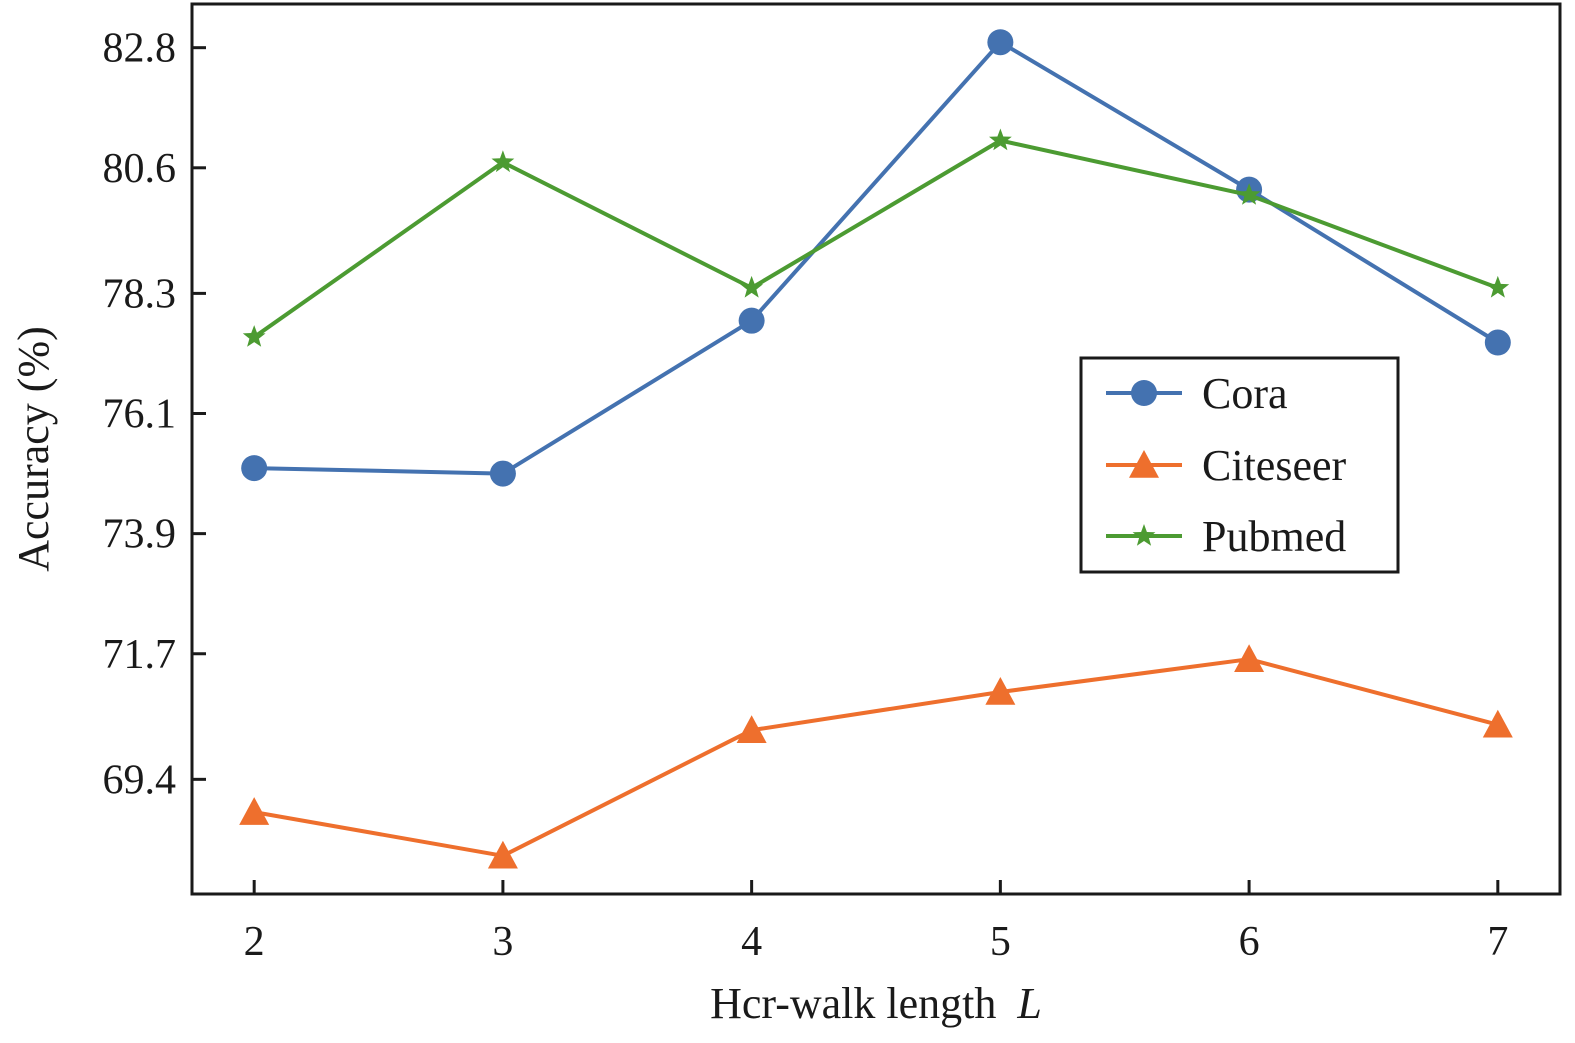 The height and width of the screenshot is (1043, 1575). What do you see at coordinates (33, 449) in the screenshot?
I see `y-axis-title: Accuracy (%)` at bounding box center [33, 449].